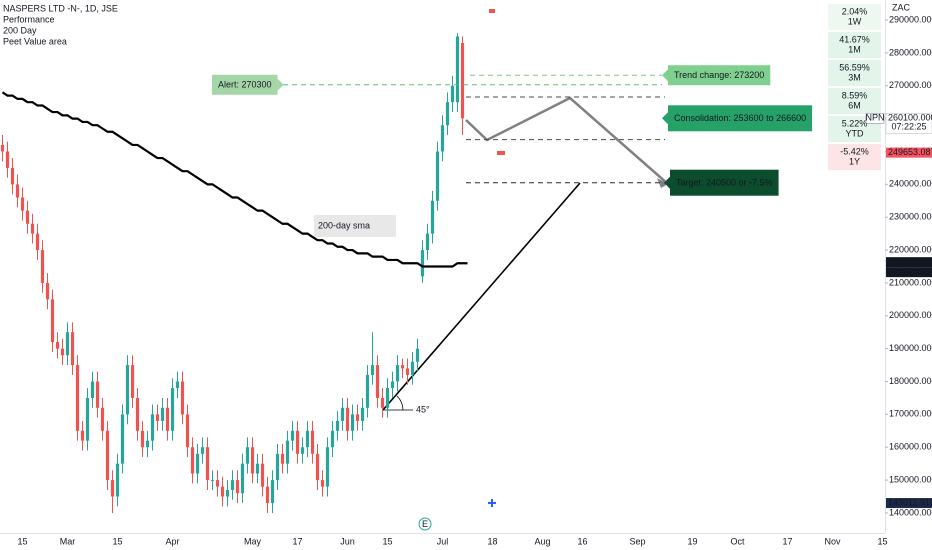  What do you see at coordinates (854, 73) in the screenshot?
I see `performance-box` at bounding box center [854, 73].